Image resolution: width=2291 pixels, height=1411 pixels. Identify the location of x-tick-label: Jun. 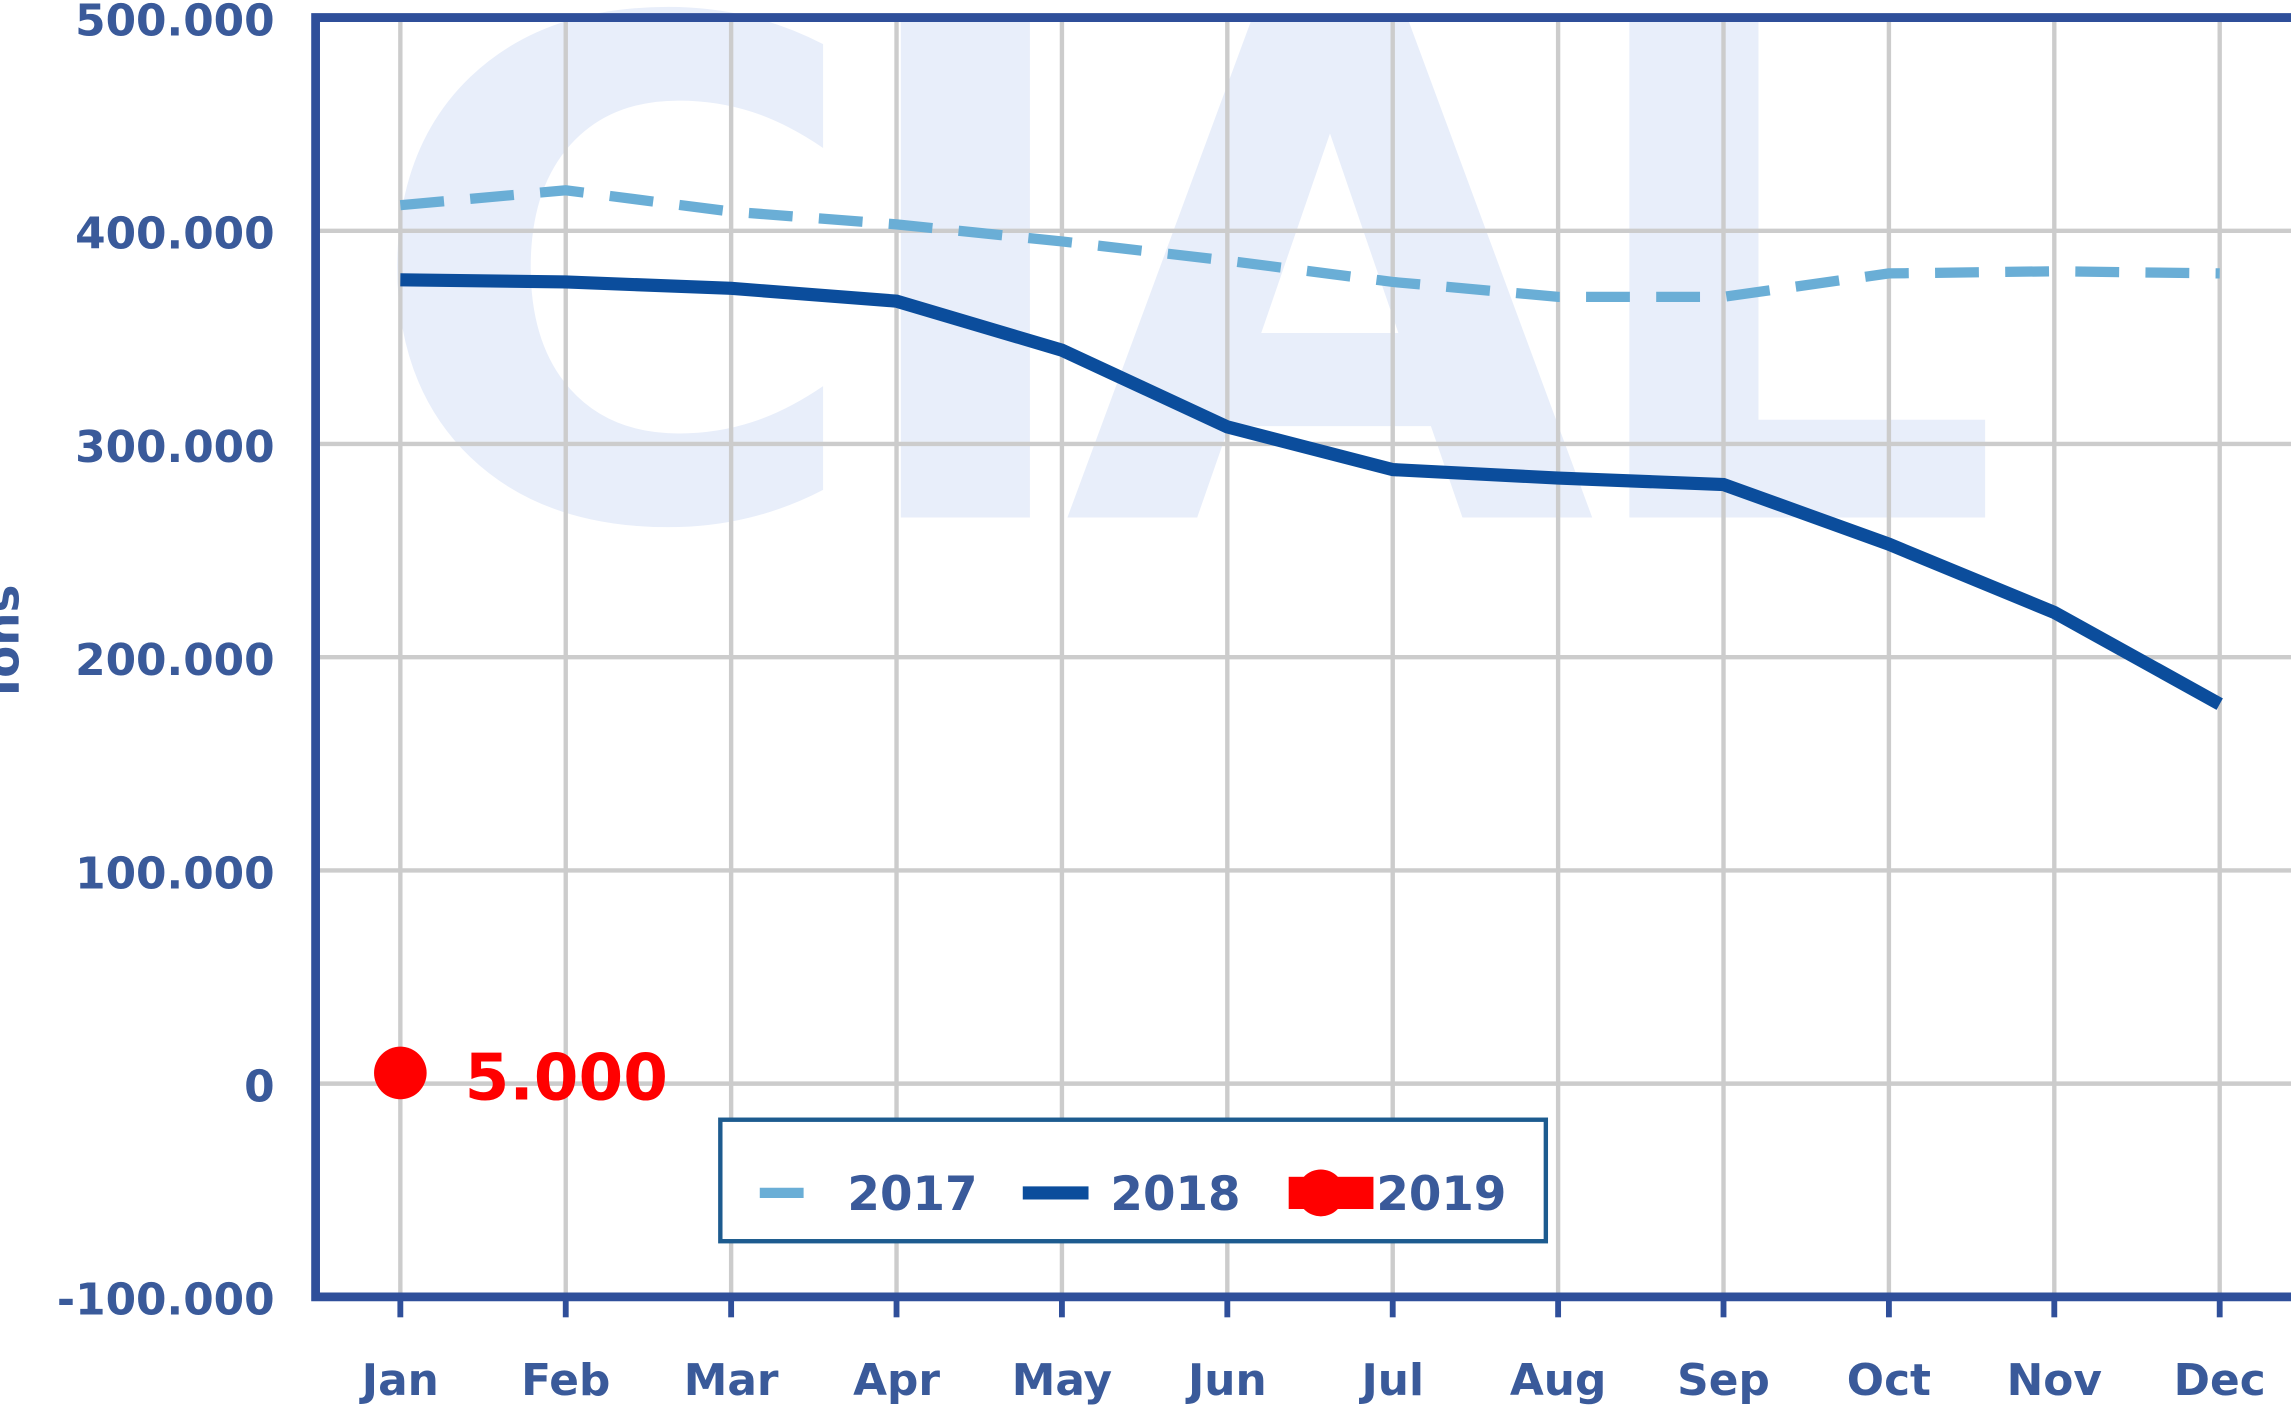
(1226, 1380).